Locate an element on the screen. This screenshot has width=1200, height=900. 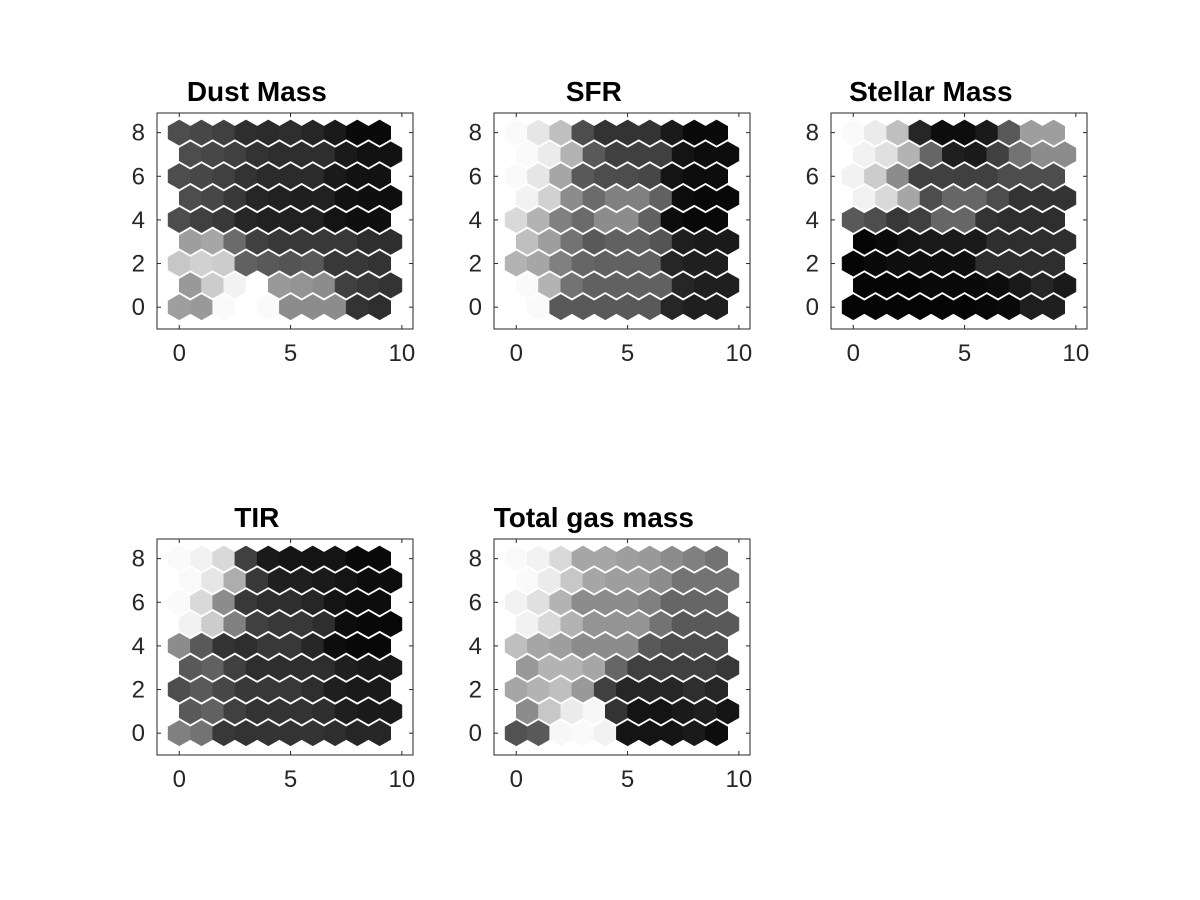
x-tick-label: 5 is located at coordinates (627, 779).